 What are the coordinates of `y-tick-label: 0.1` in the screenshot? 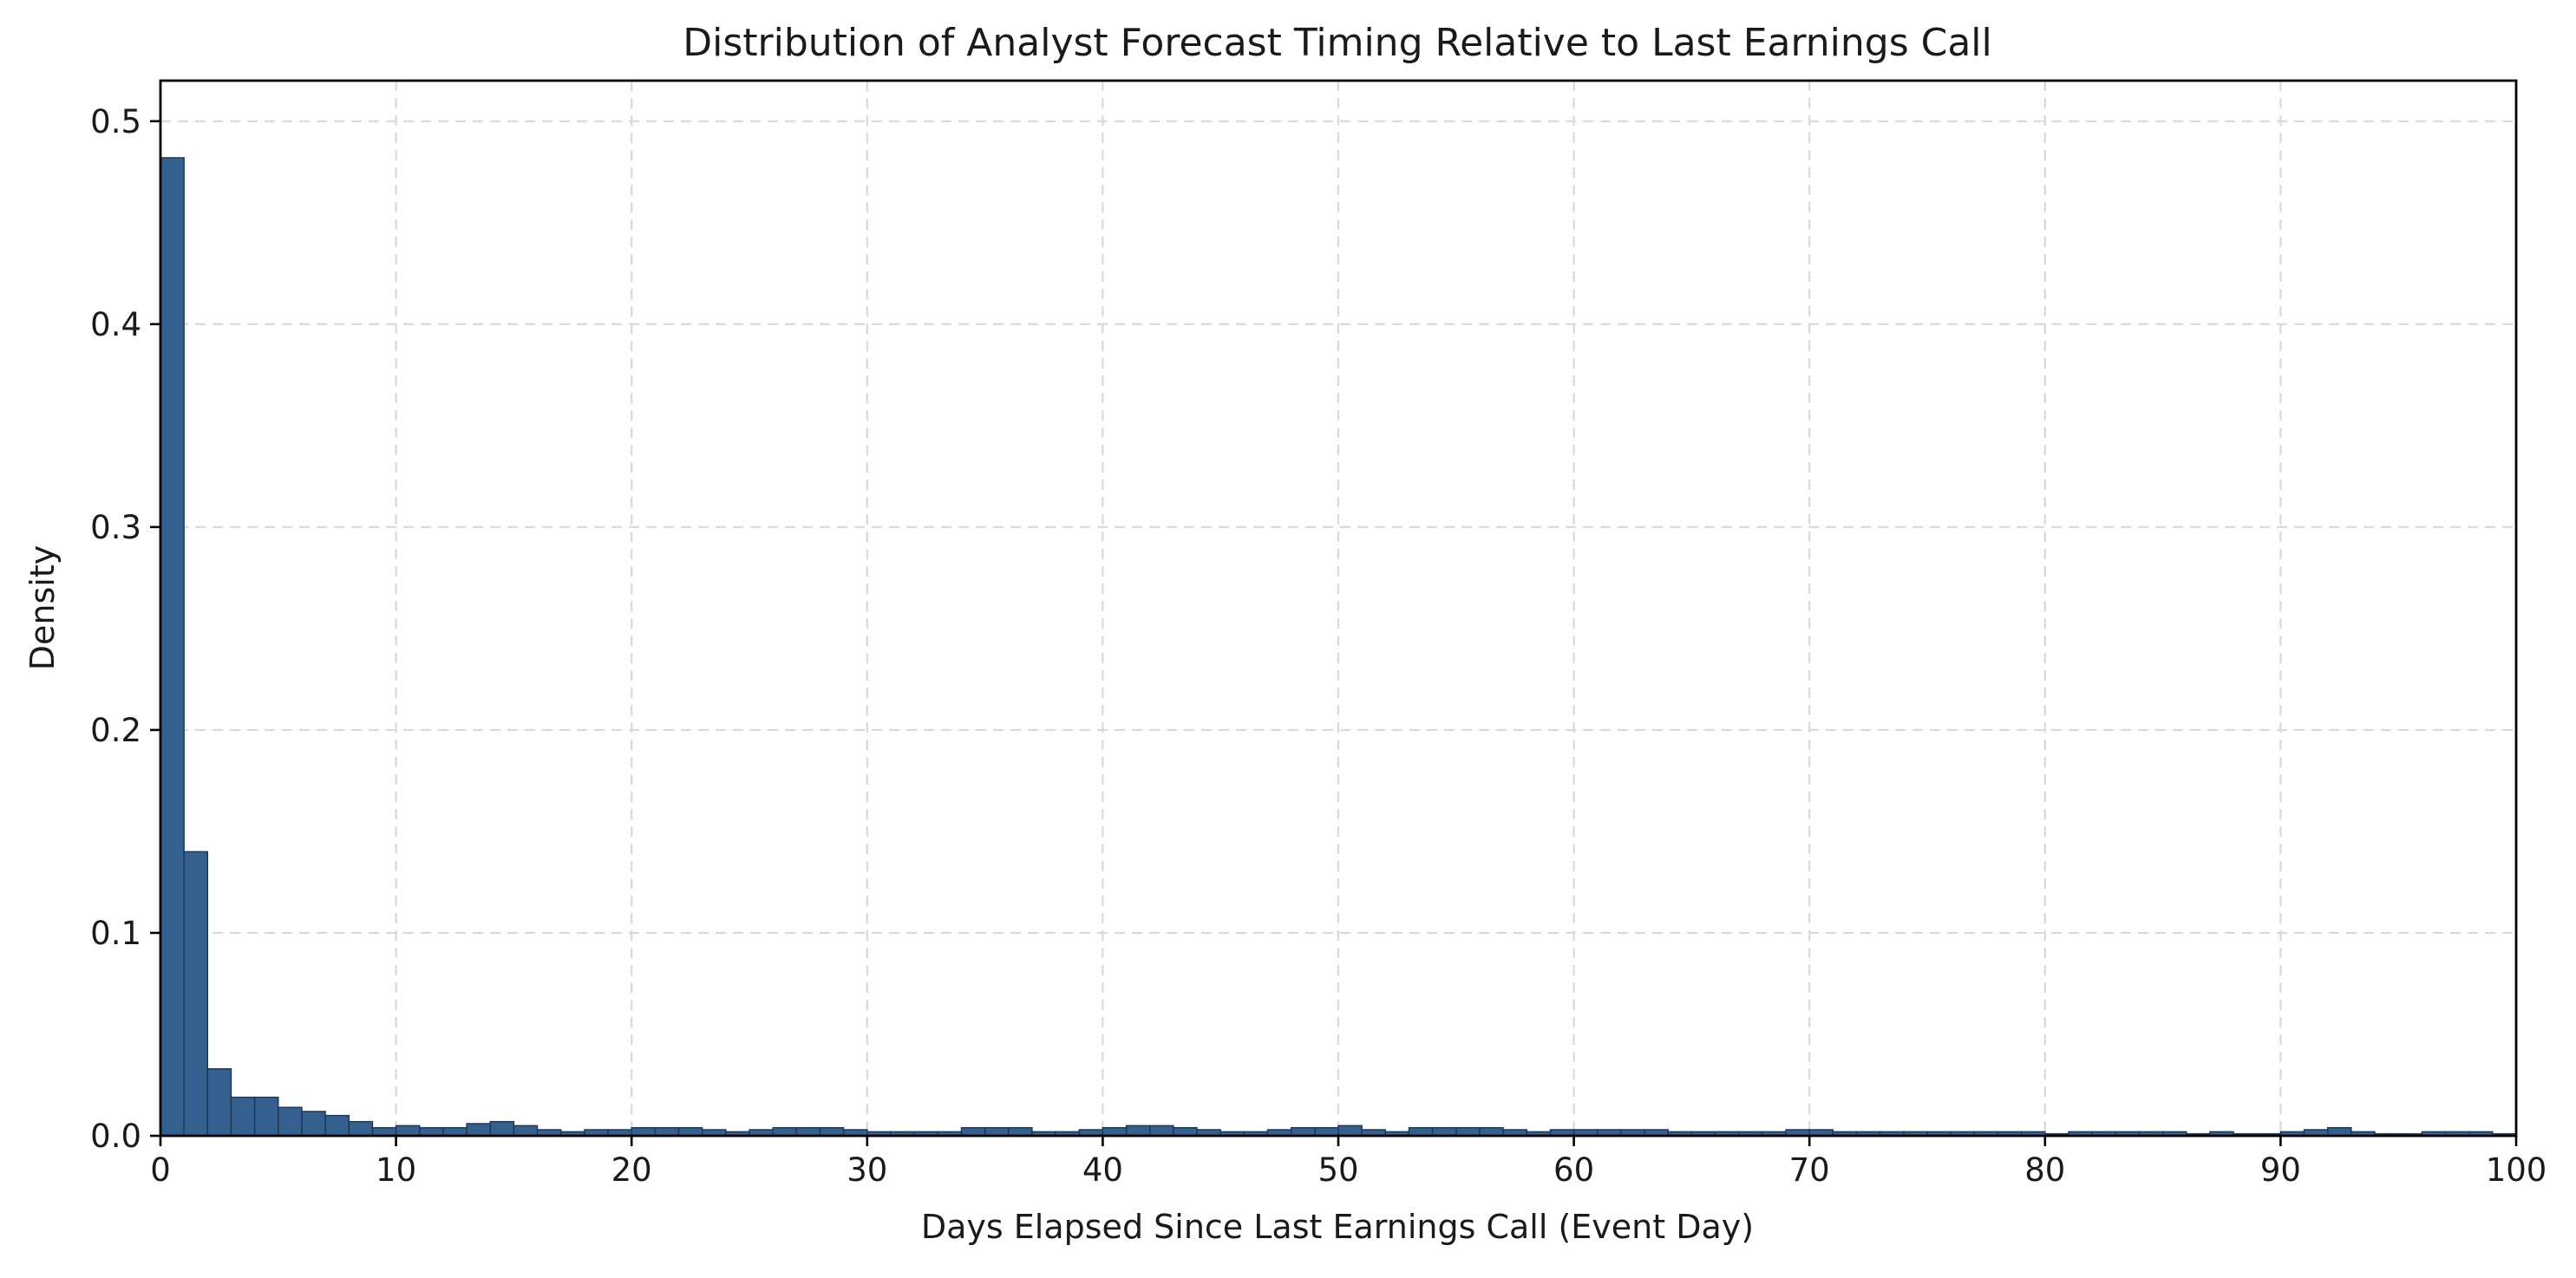 It's located at (115, 933).